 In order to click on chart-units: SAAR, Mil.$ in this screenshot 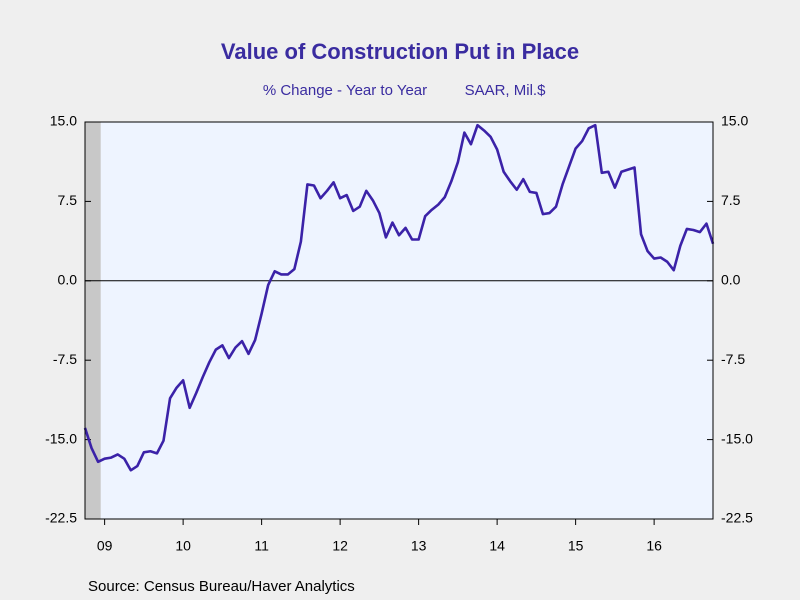, I will do `click(506, 90)`.